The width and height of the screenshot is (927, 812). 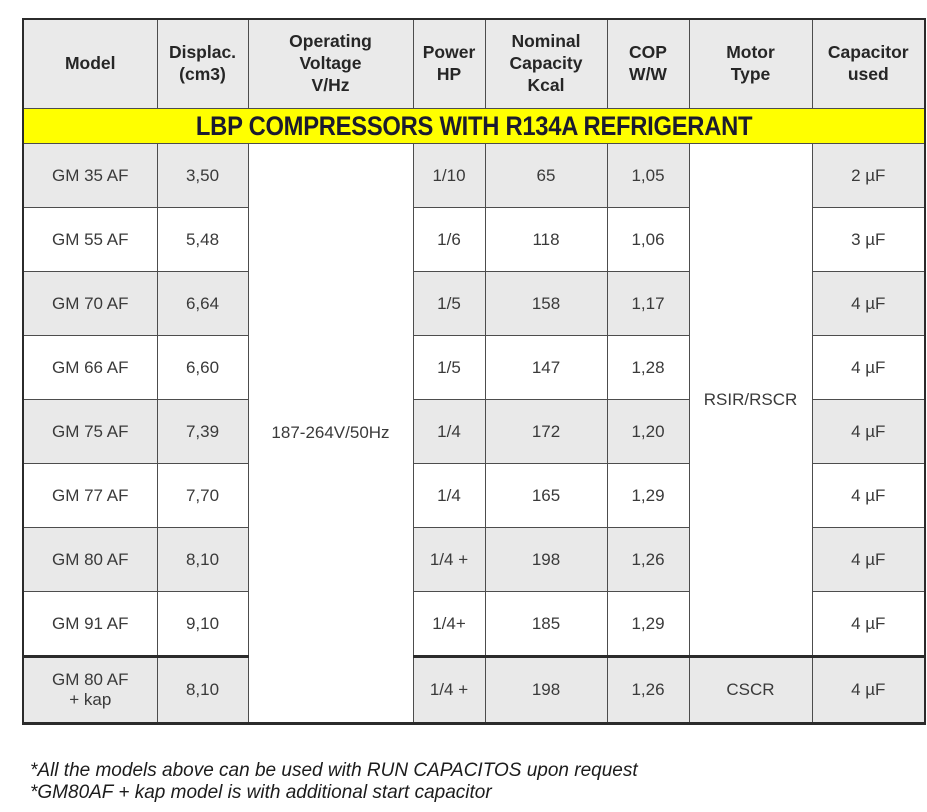 I want to click on col-header-power-hp: Power HP, so click(x=449, y=63).